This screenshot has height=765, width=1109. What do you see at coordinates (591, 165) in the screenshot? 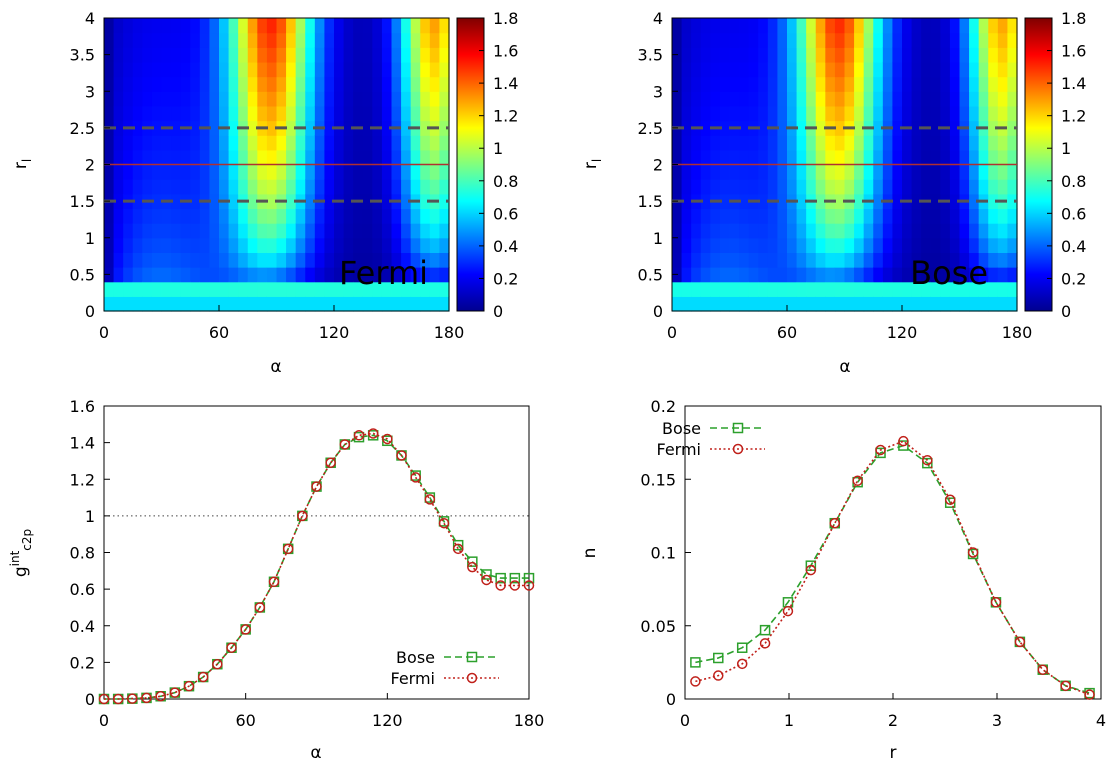
I see `y-axis-label-main: r` at bounding box center [591, 165].